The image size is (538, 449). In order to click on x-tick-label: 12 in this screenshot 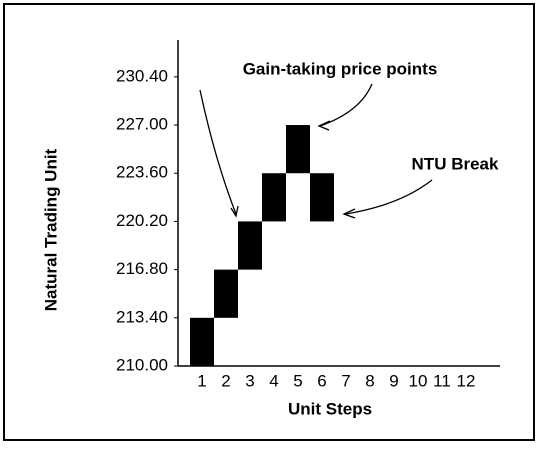, I will do `click(466, 380)`.